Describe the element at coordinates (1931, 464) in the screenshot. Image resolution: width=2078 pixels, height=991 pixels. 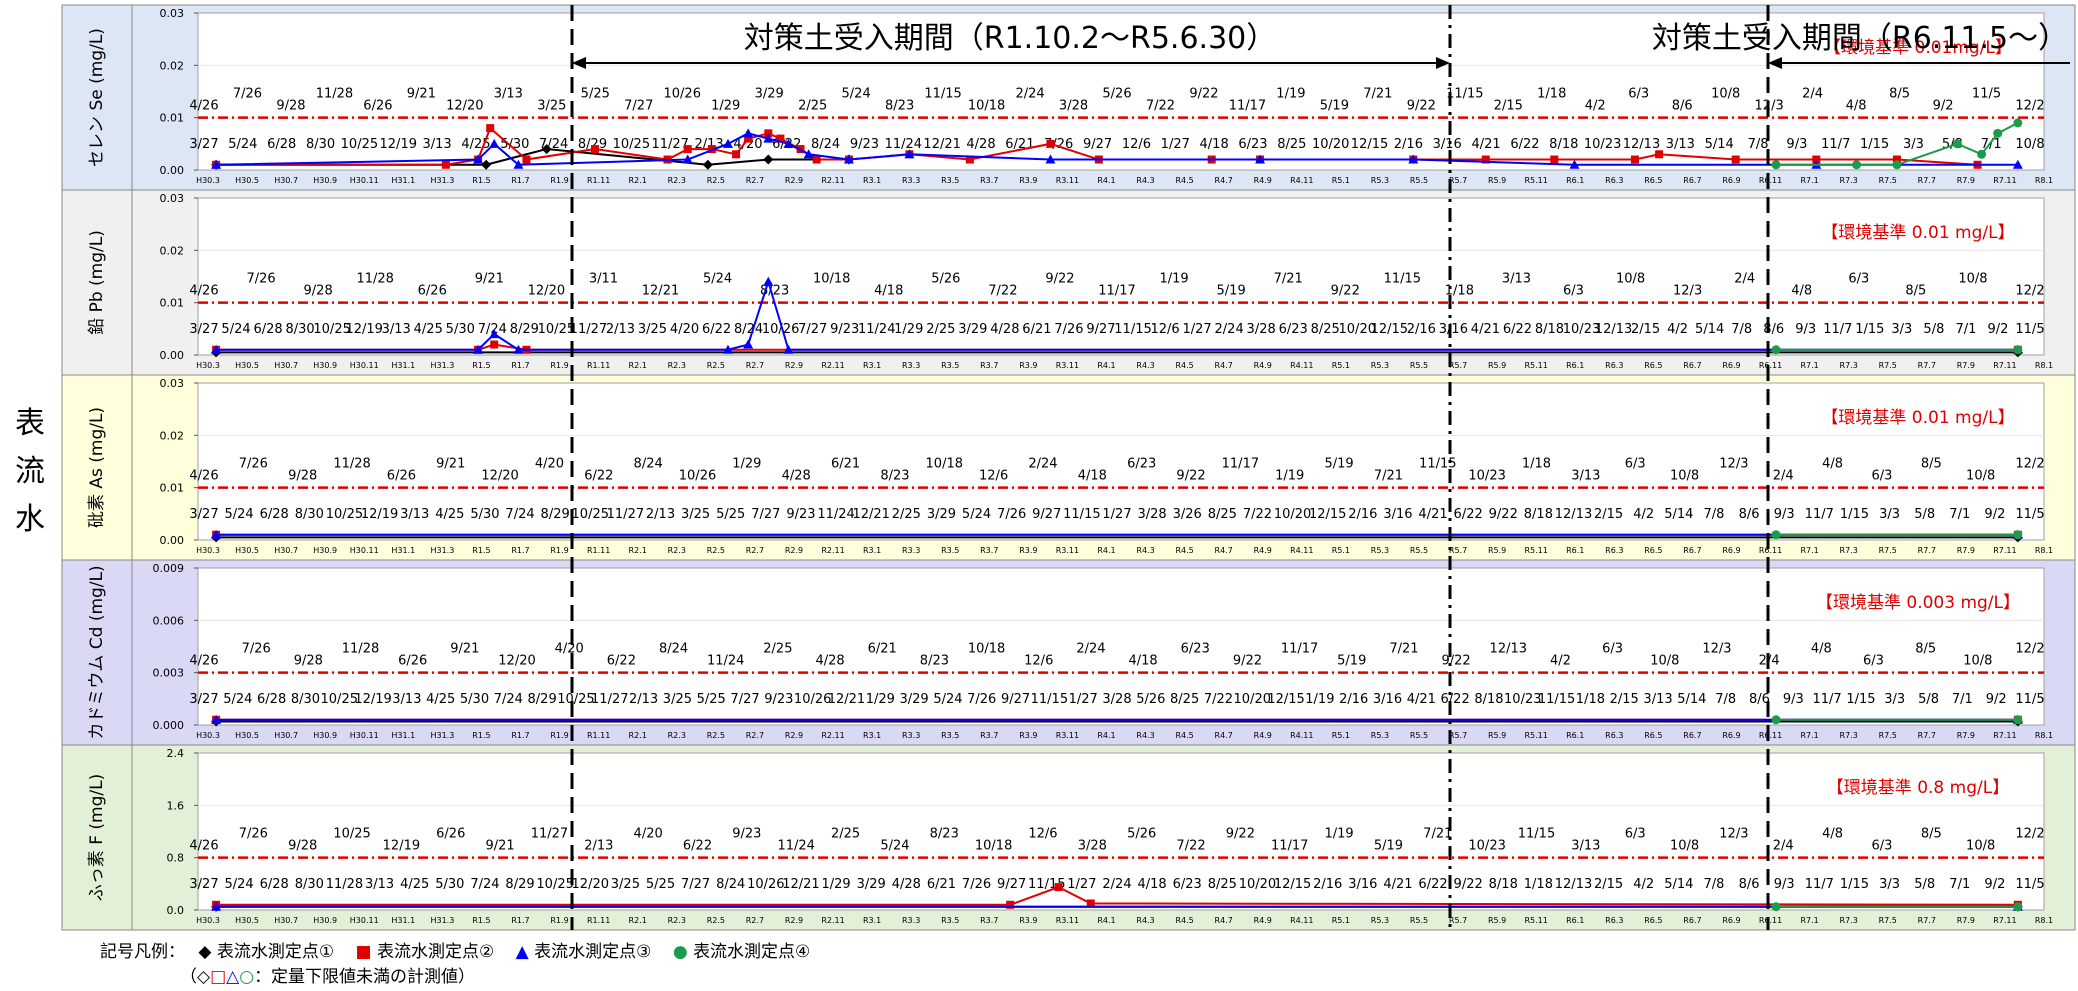
I see `date-label-upper: 8/5` at that location.